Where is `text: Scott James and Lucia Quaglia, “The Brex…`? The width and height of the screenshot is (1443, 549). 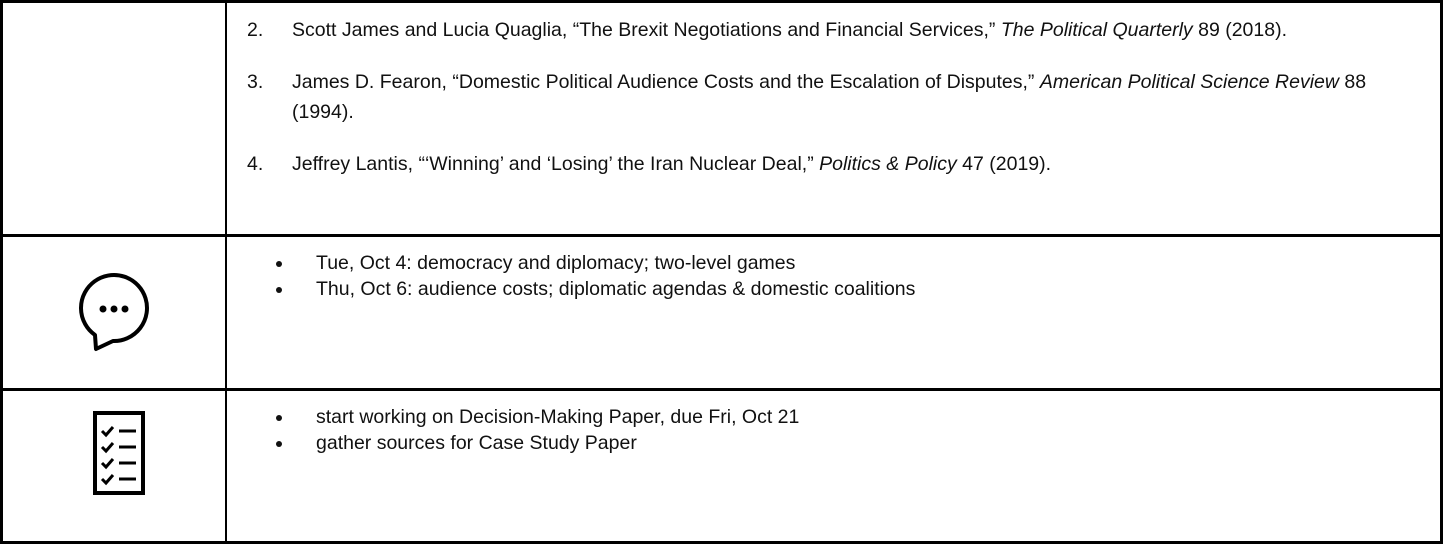 text: Scott James and Lucia Quaglia, “The Brex… is located at coordinates (646, 30).